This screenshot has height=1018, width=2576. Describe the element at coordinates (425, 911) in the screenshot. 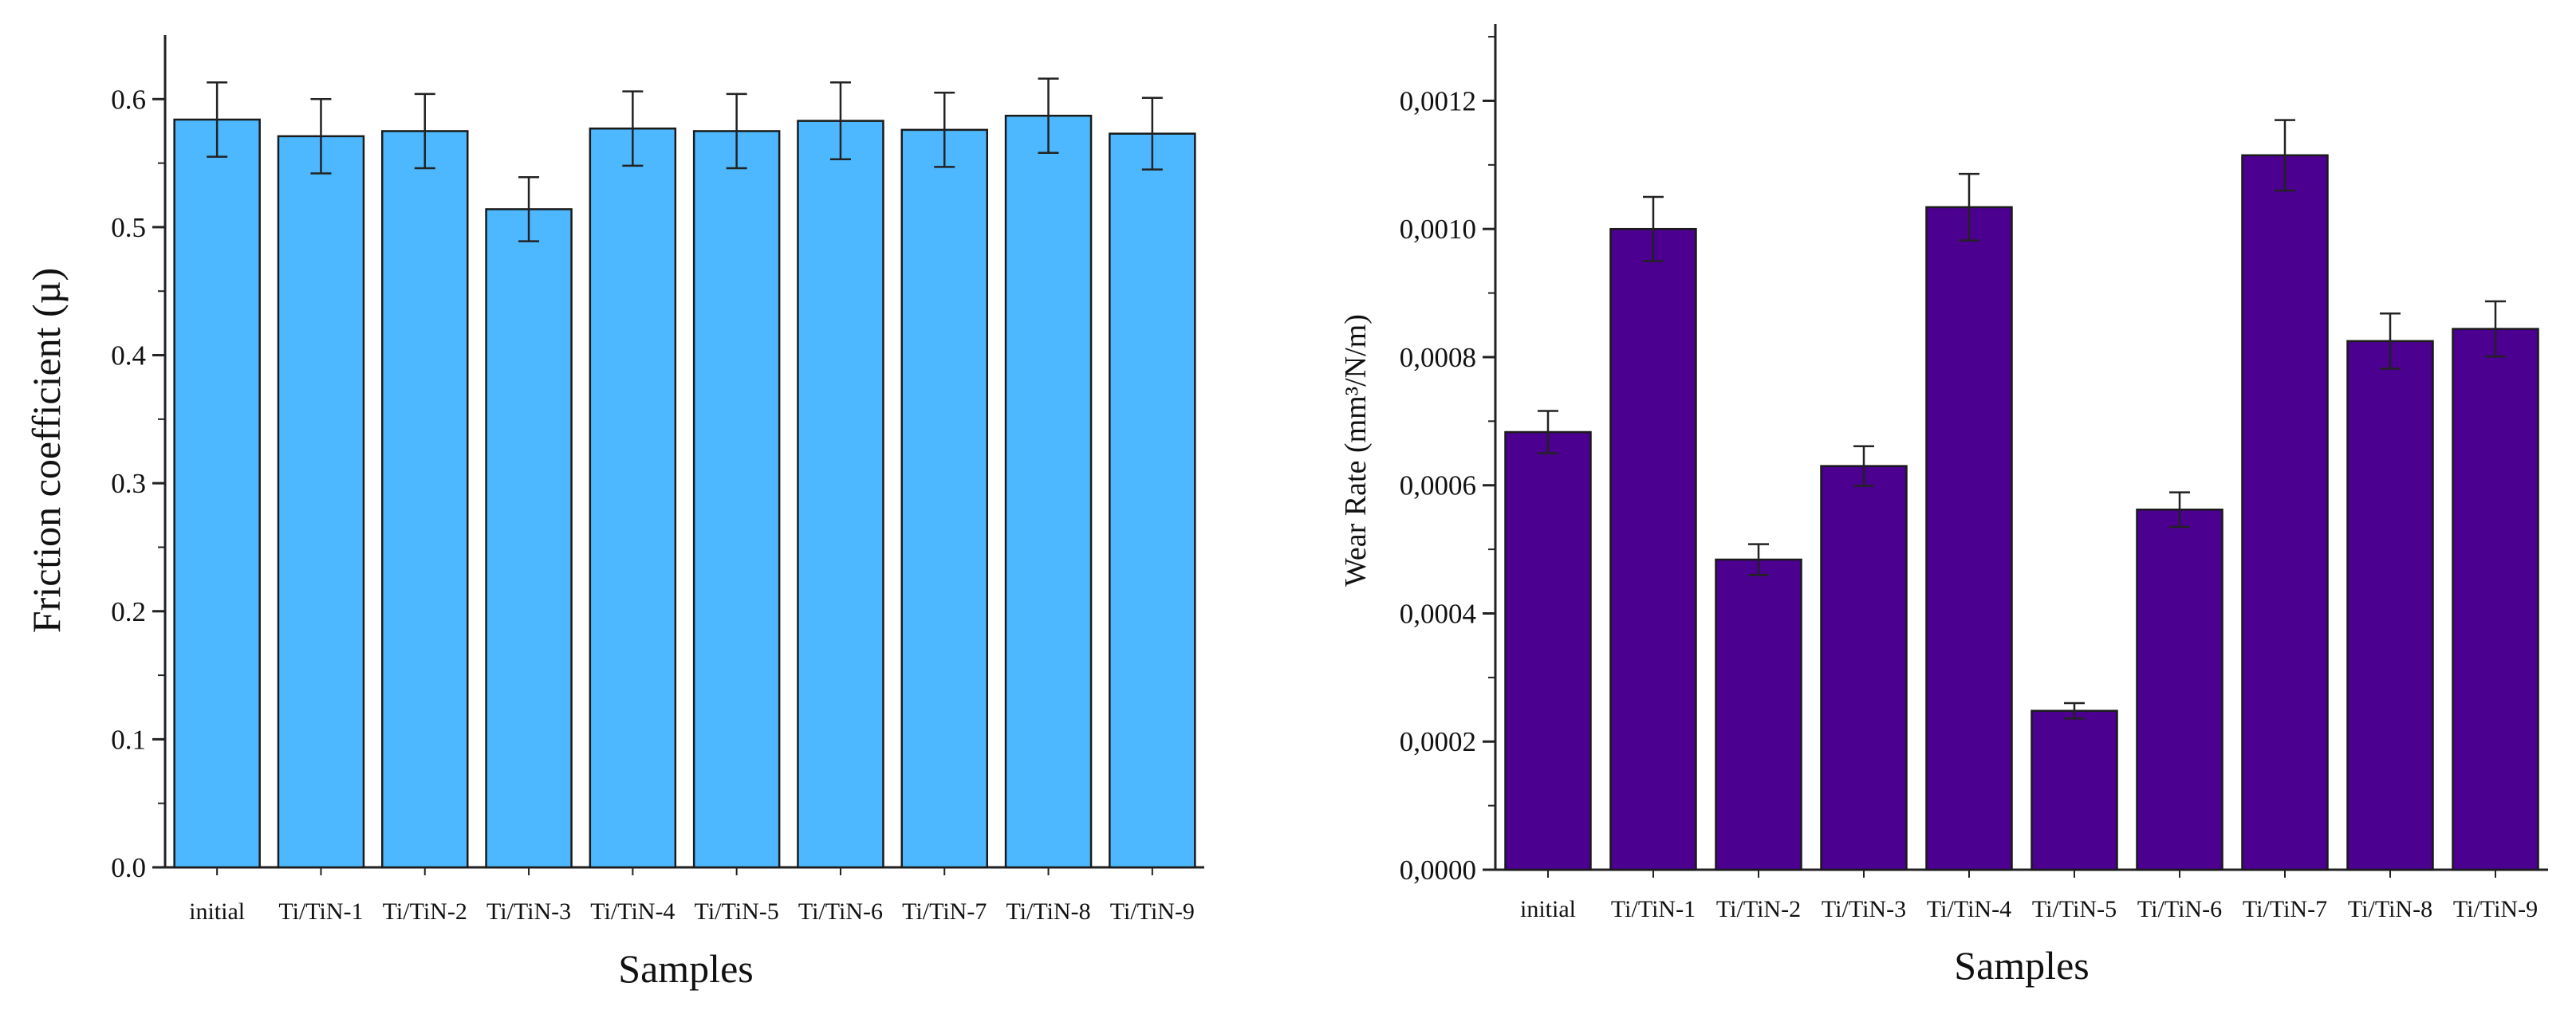

I see `friction-x-tick-label: Ti/TiN-2` at that location.